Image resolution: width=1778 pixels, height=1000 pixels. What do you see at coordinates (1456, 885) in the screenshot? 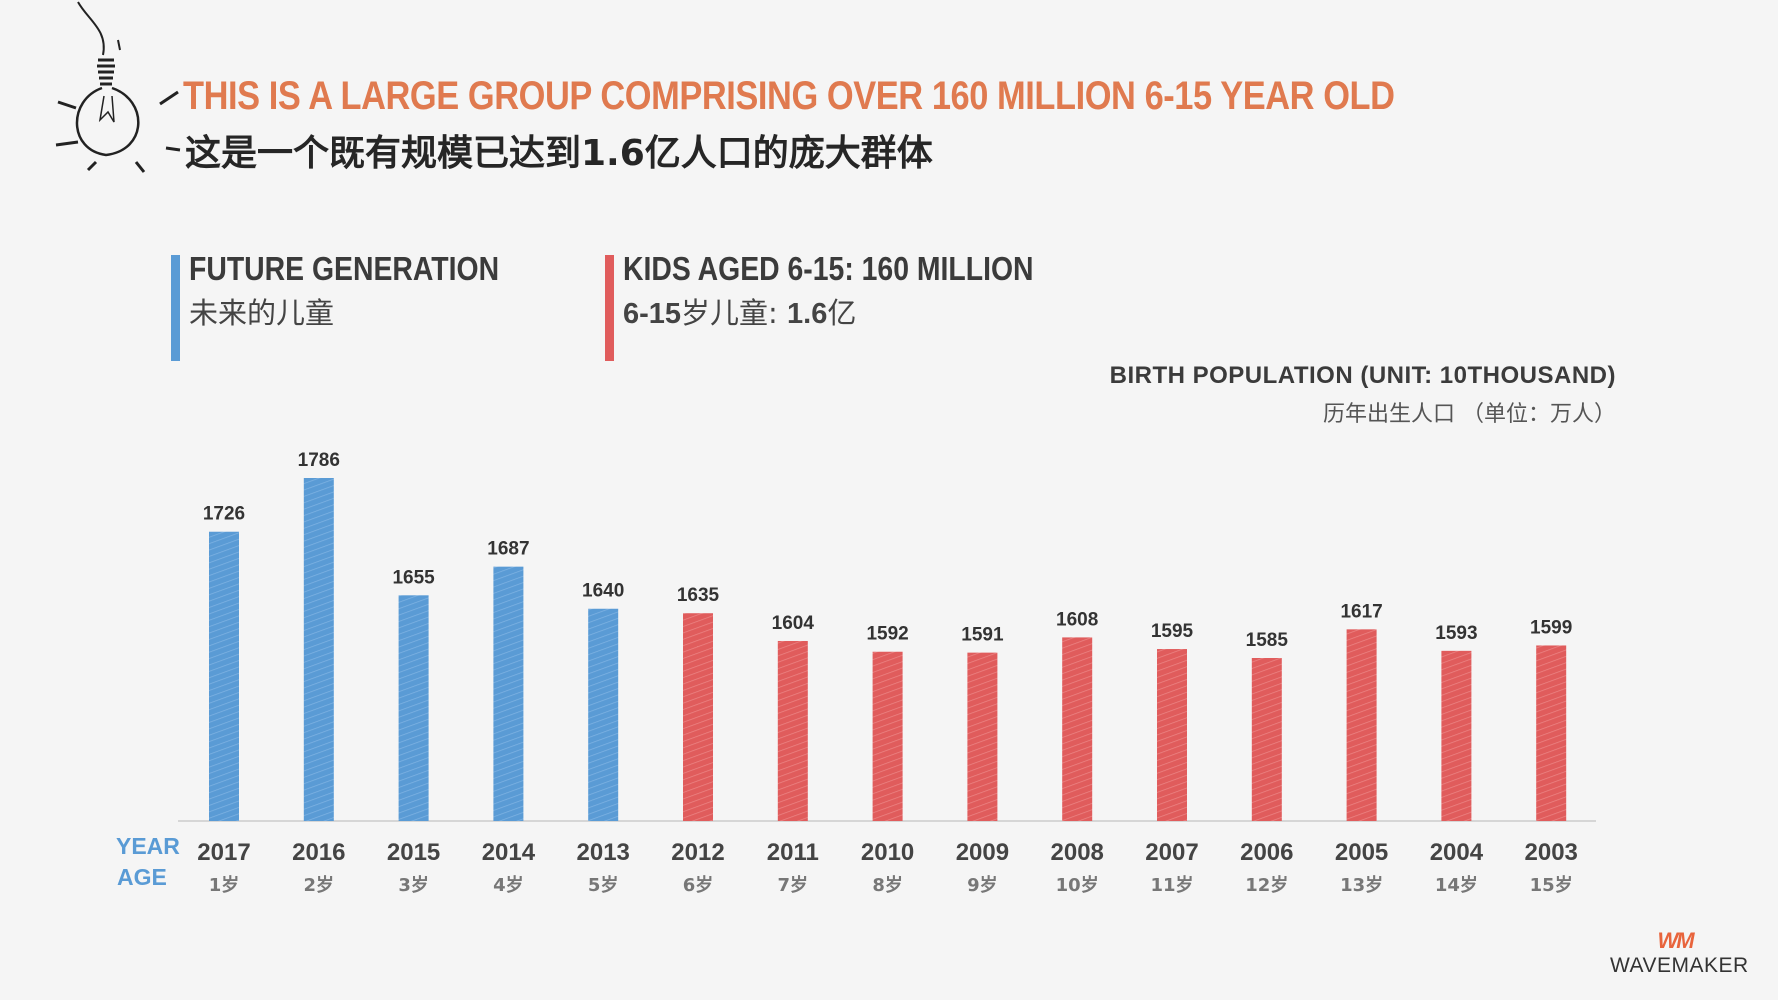
I see `age-tick-2004: 14岁` at bounding box center [1456, 885].